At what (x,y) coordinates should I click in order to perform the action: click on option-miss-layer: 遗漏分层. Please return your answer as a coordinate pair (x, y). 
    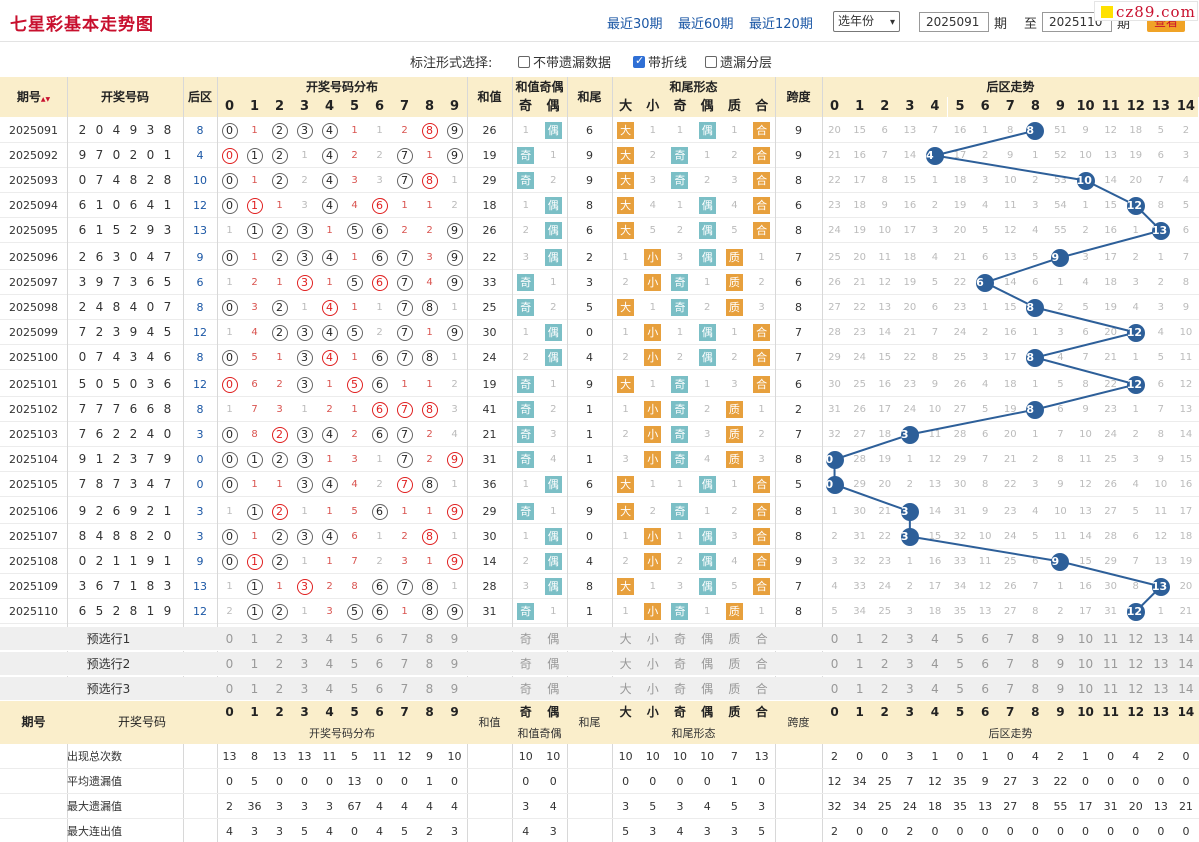
    Looking at the image, I should click on (738, 61).